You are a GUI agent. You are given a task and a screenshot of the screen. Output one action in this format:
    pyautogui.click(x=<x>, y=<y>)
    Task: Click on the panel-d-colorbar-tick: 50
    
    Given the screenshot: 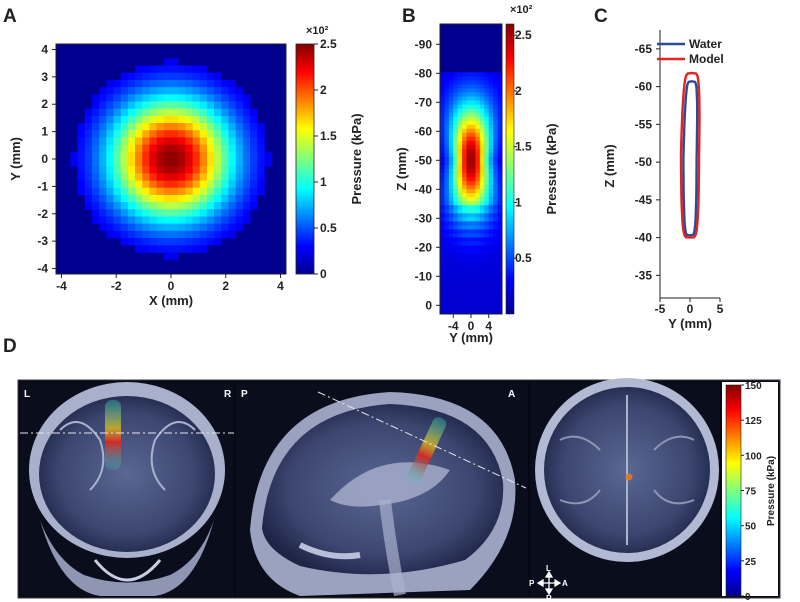 What is the action you would take?
    pyautogui.click(x=751, y=527)
    